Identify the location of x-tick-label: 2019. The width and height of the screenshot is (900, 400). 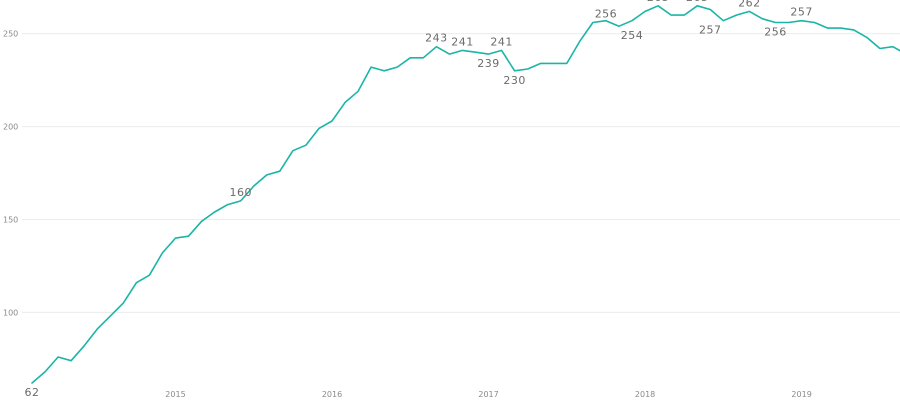
(801, 394).